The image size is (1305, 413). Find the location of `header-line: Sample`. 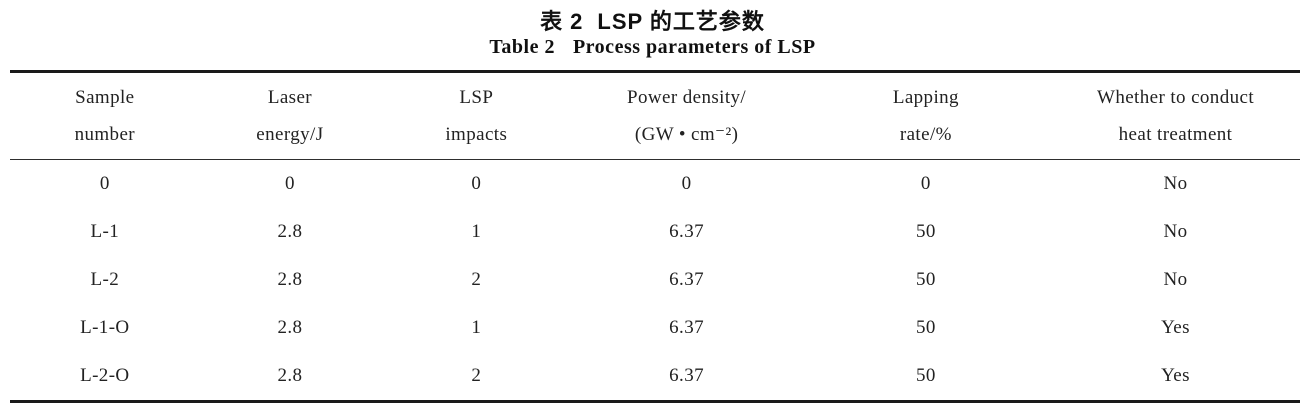

header-line: Sample is located at coordinates (105, 97).